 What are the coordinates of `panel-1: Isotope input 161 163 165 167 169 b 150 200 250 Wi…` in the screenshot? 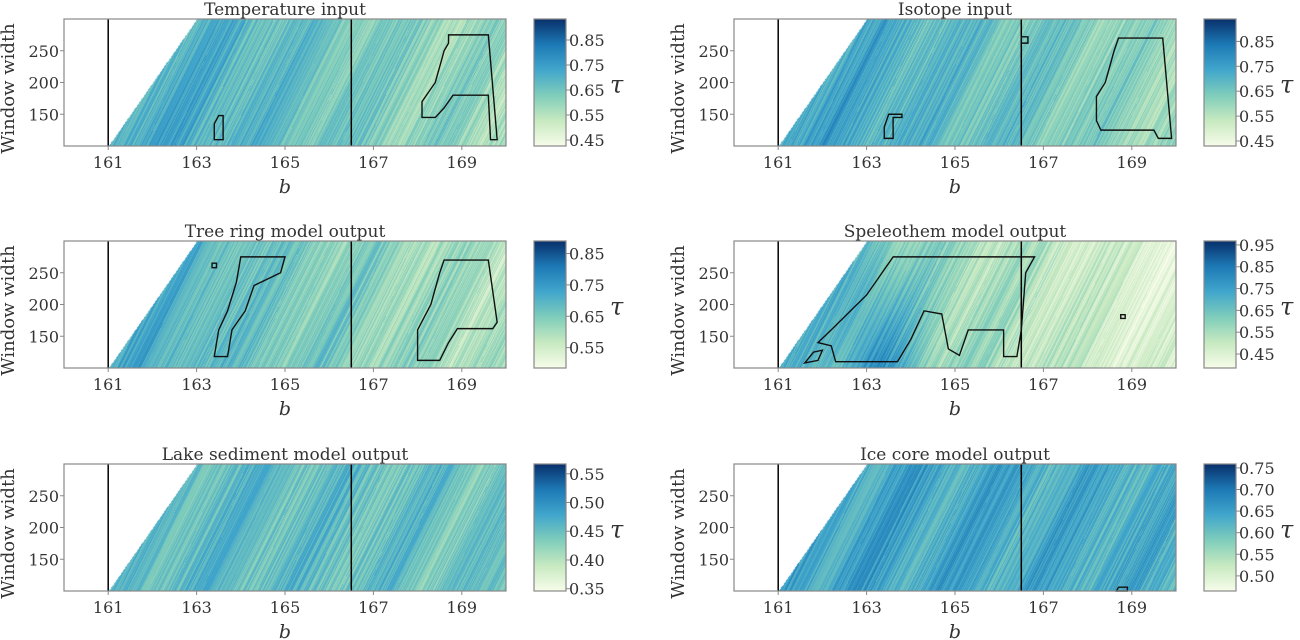 It's located at (981, 99).